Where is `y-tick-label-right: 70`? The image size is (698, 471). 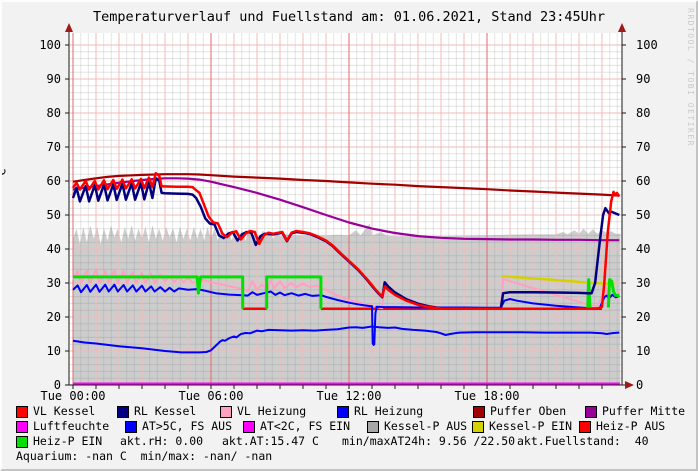
y-tick-label-right: 70 is located at coordinates (643, 147).